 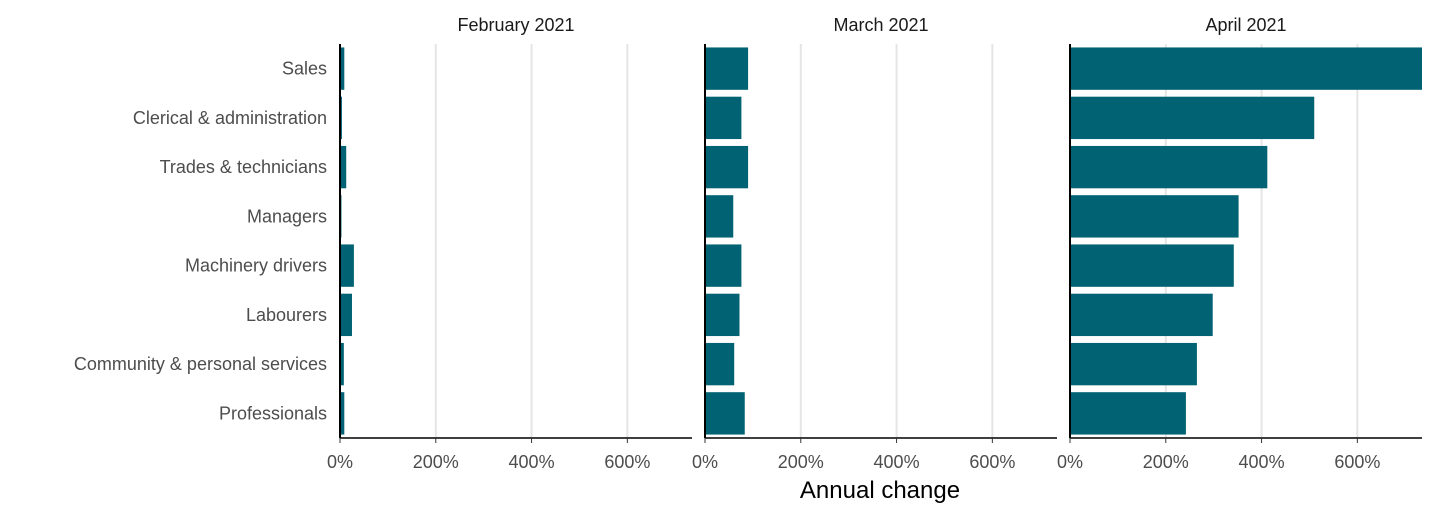 What do you see at coordinates (287, 216) in the screenshot?
I see `category-label: Managers` at bounding box center [287, 216].